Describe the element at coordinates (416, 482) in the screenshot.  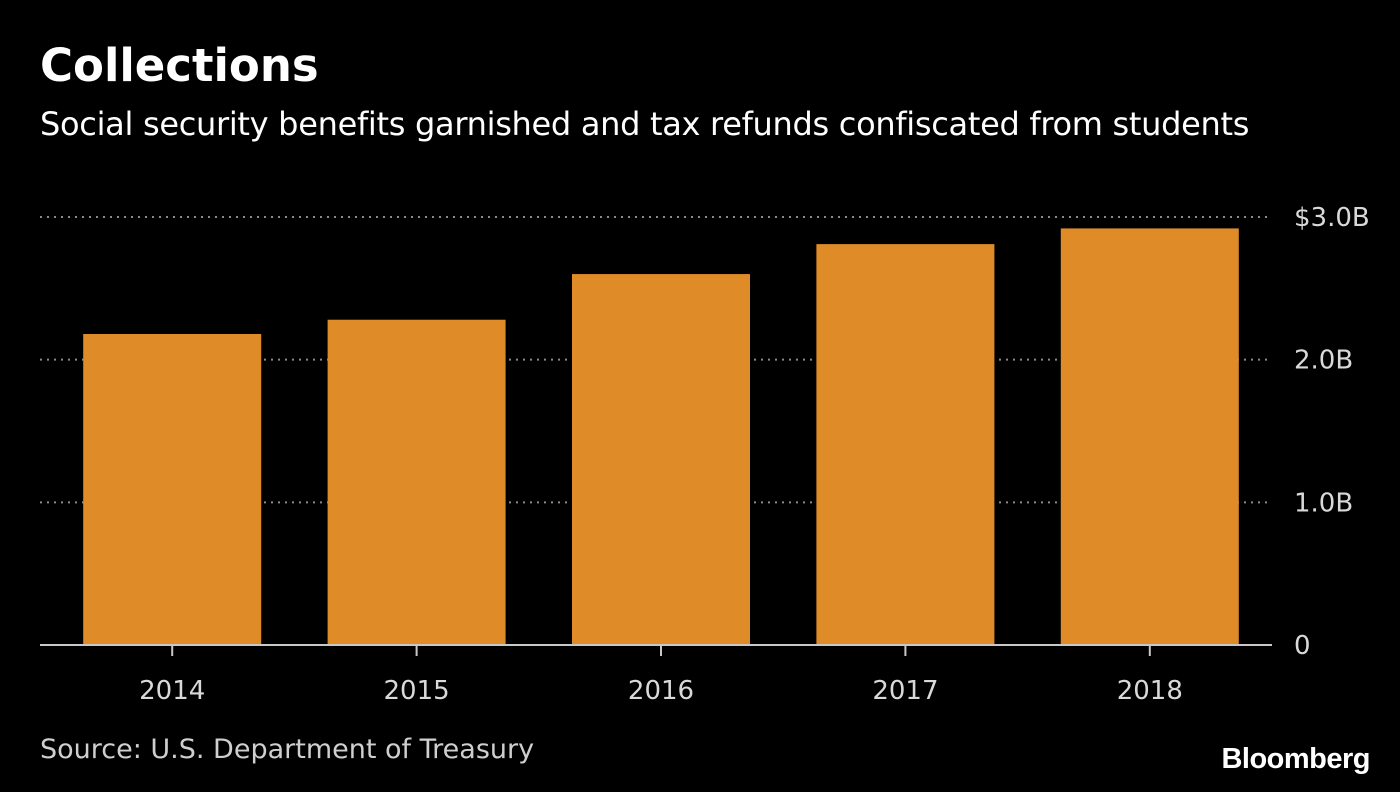
I see `bar-2015` at that location.